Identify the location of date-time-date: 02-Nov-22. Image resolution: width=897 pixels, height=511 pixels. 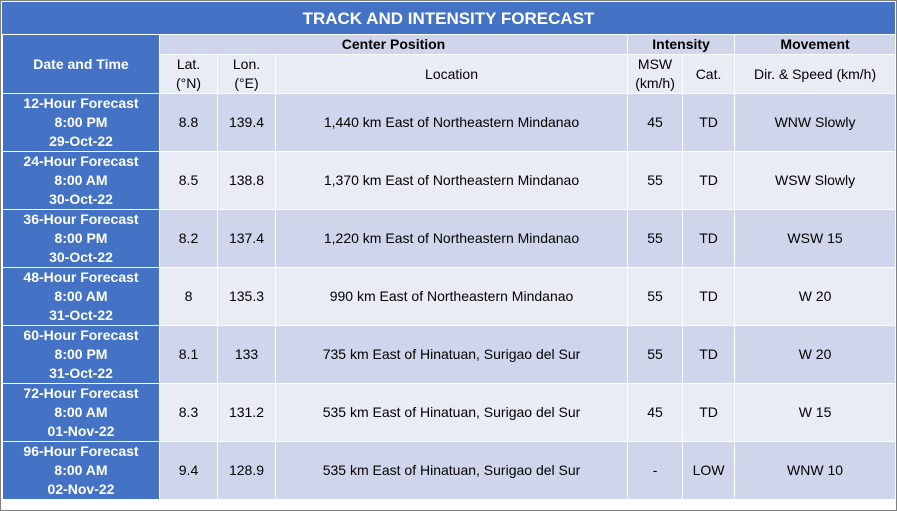
(81, 489).